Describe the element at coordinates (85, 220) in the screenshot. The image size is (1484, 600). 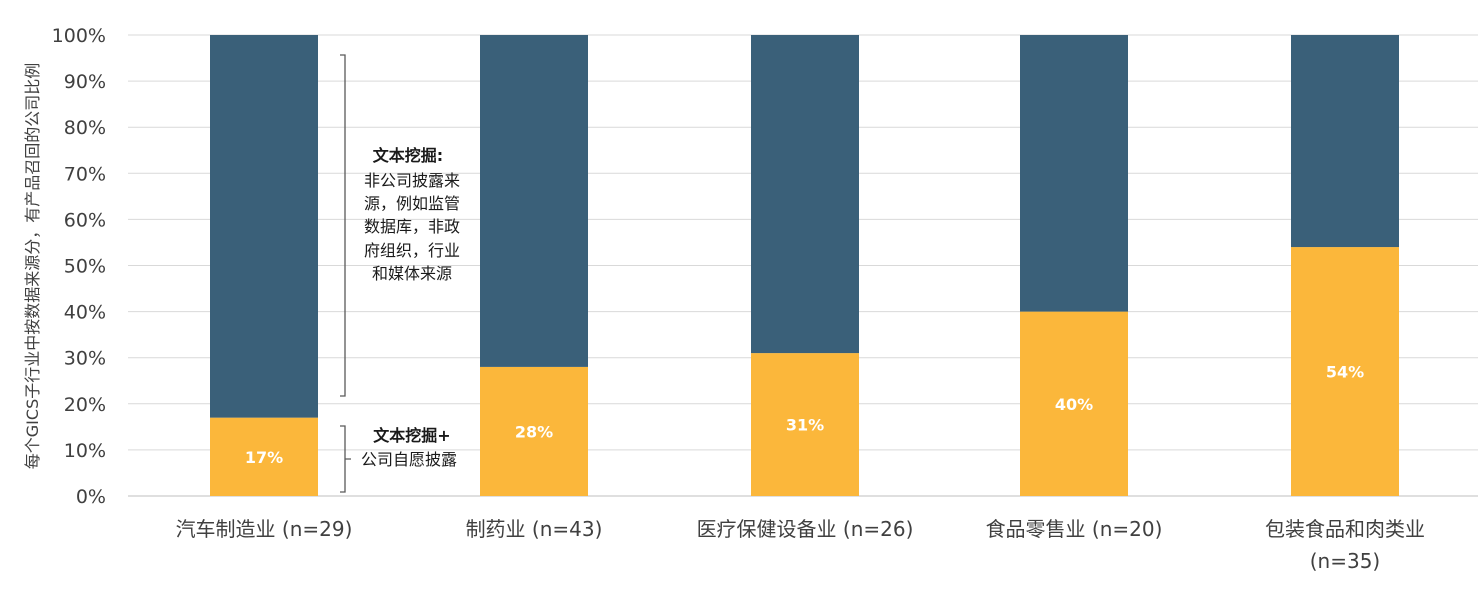
I see `y-tick-label: 60%` at that location.